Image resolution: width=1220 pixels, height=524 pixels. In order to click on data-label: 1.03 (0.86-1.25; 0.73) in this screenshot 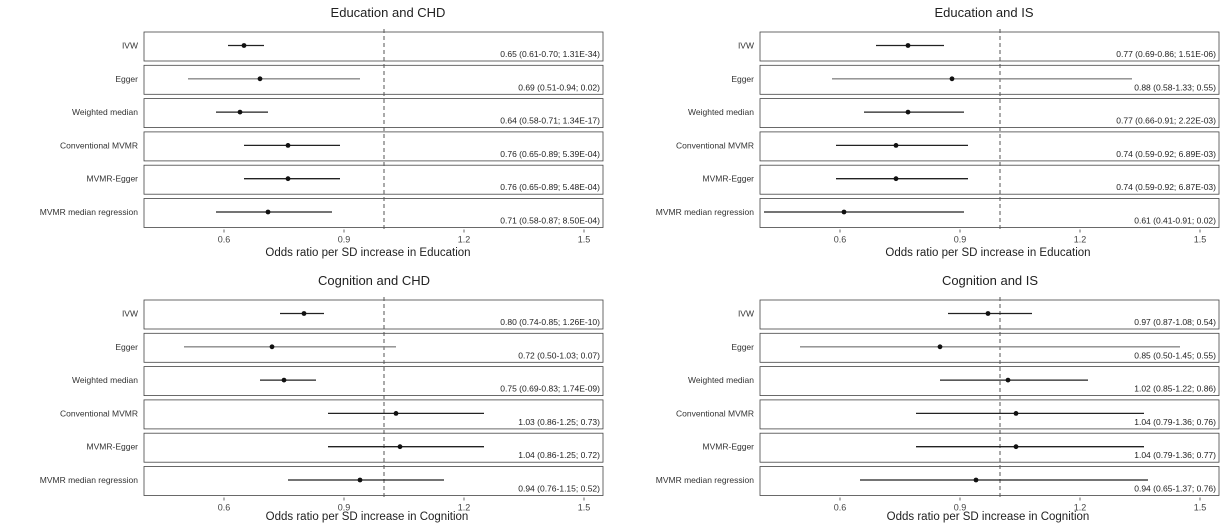, I will do `click(559, 422)`.